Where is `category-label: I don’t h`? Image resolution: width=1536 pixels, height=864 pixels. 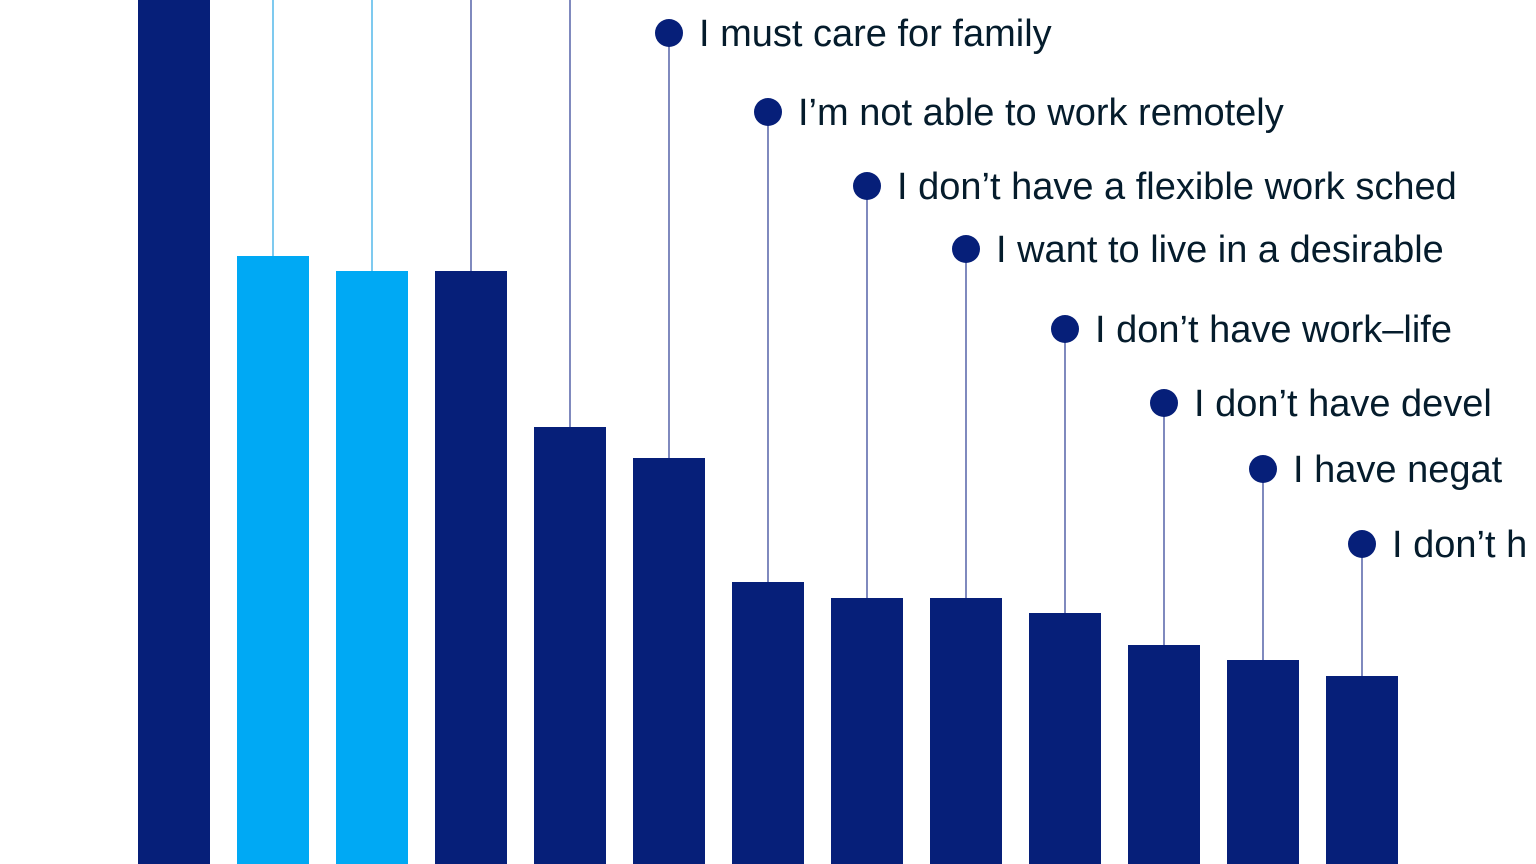 category-label: I don’t h is located at coordinates (1459, 545).